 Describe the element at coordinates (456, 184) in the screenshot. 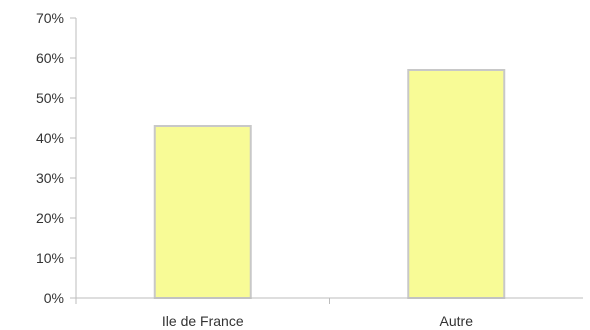

I see `bar-autre` at that location.